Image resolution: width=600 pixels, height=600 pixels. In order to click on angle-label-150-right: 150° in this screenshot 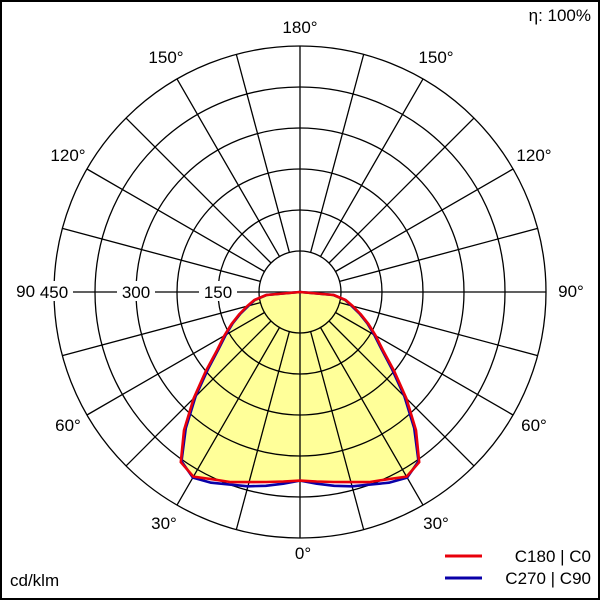, I will do `click(435, 57)`.